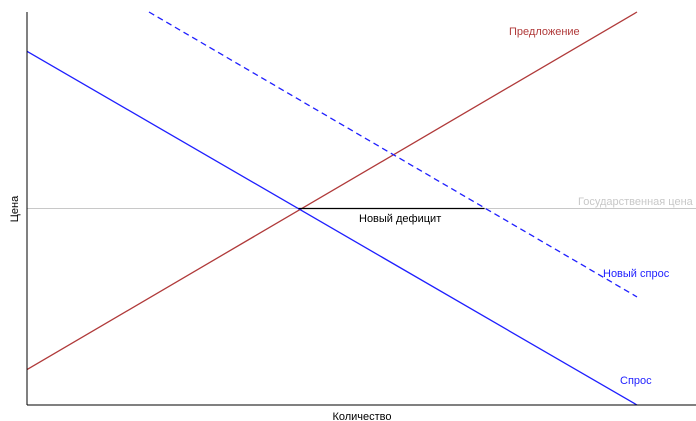 The height and width of the screenshot is (421, 696). Describe the element at coordinates (636, 381) in the screenshot. I see `demand-label: Спрос` at that location.